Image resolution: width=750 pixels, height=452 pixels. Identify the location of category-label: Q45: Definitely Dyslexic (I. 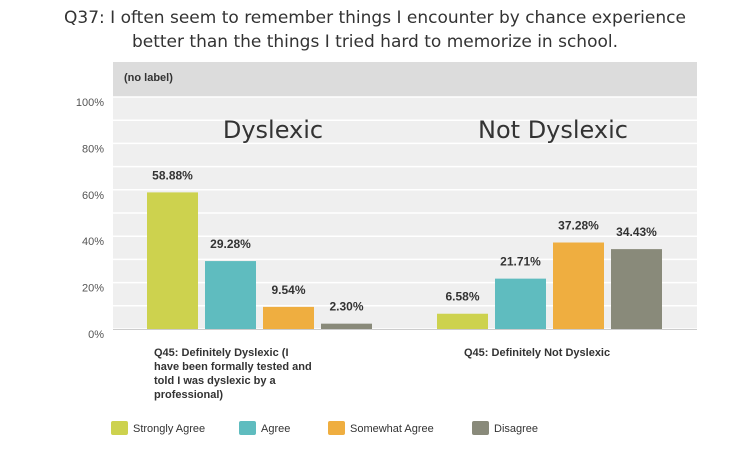
(221, 353).